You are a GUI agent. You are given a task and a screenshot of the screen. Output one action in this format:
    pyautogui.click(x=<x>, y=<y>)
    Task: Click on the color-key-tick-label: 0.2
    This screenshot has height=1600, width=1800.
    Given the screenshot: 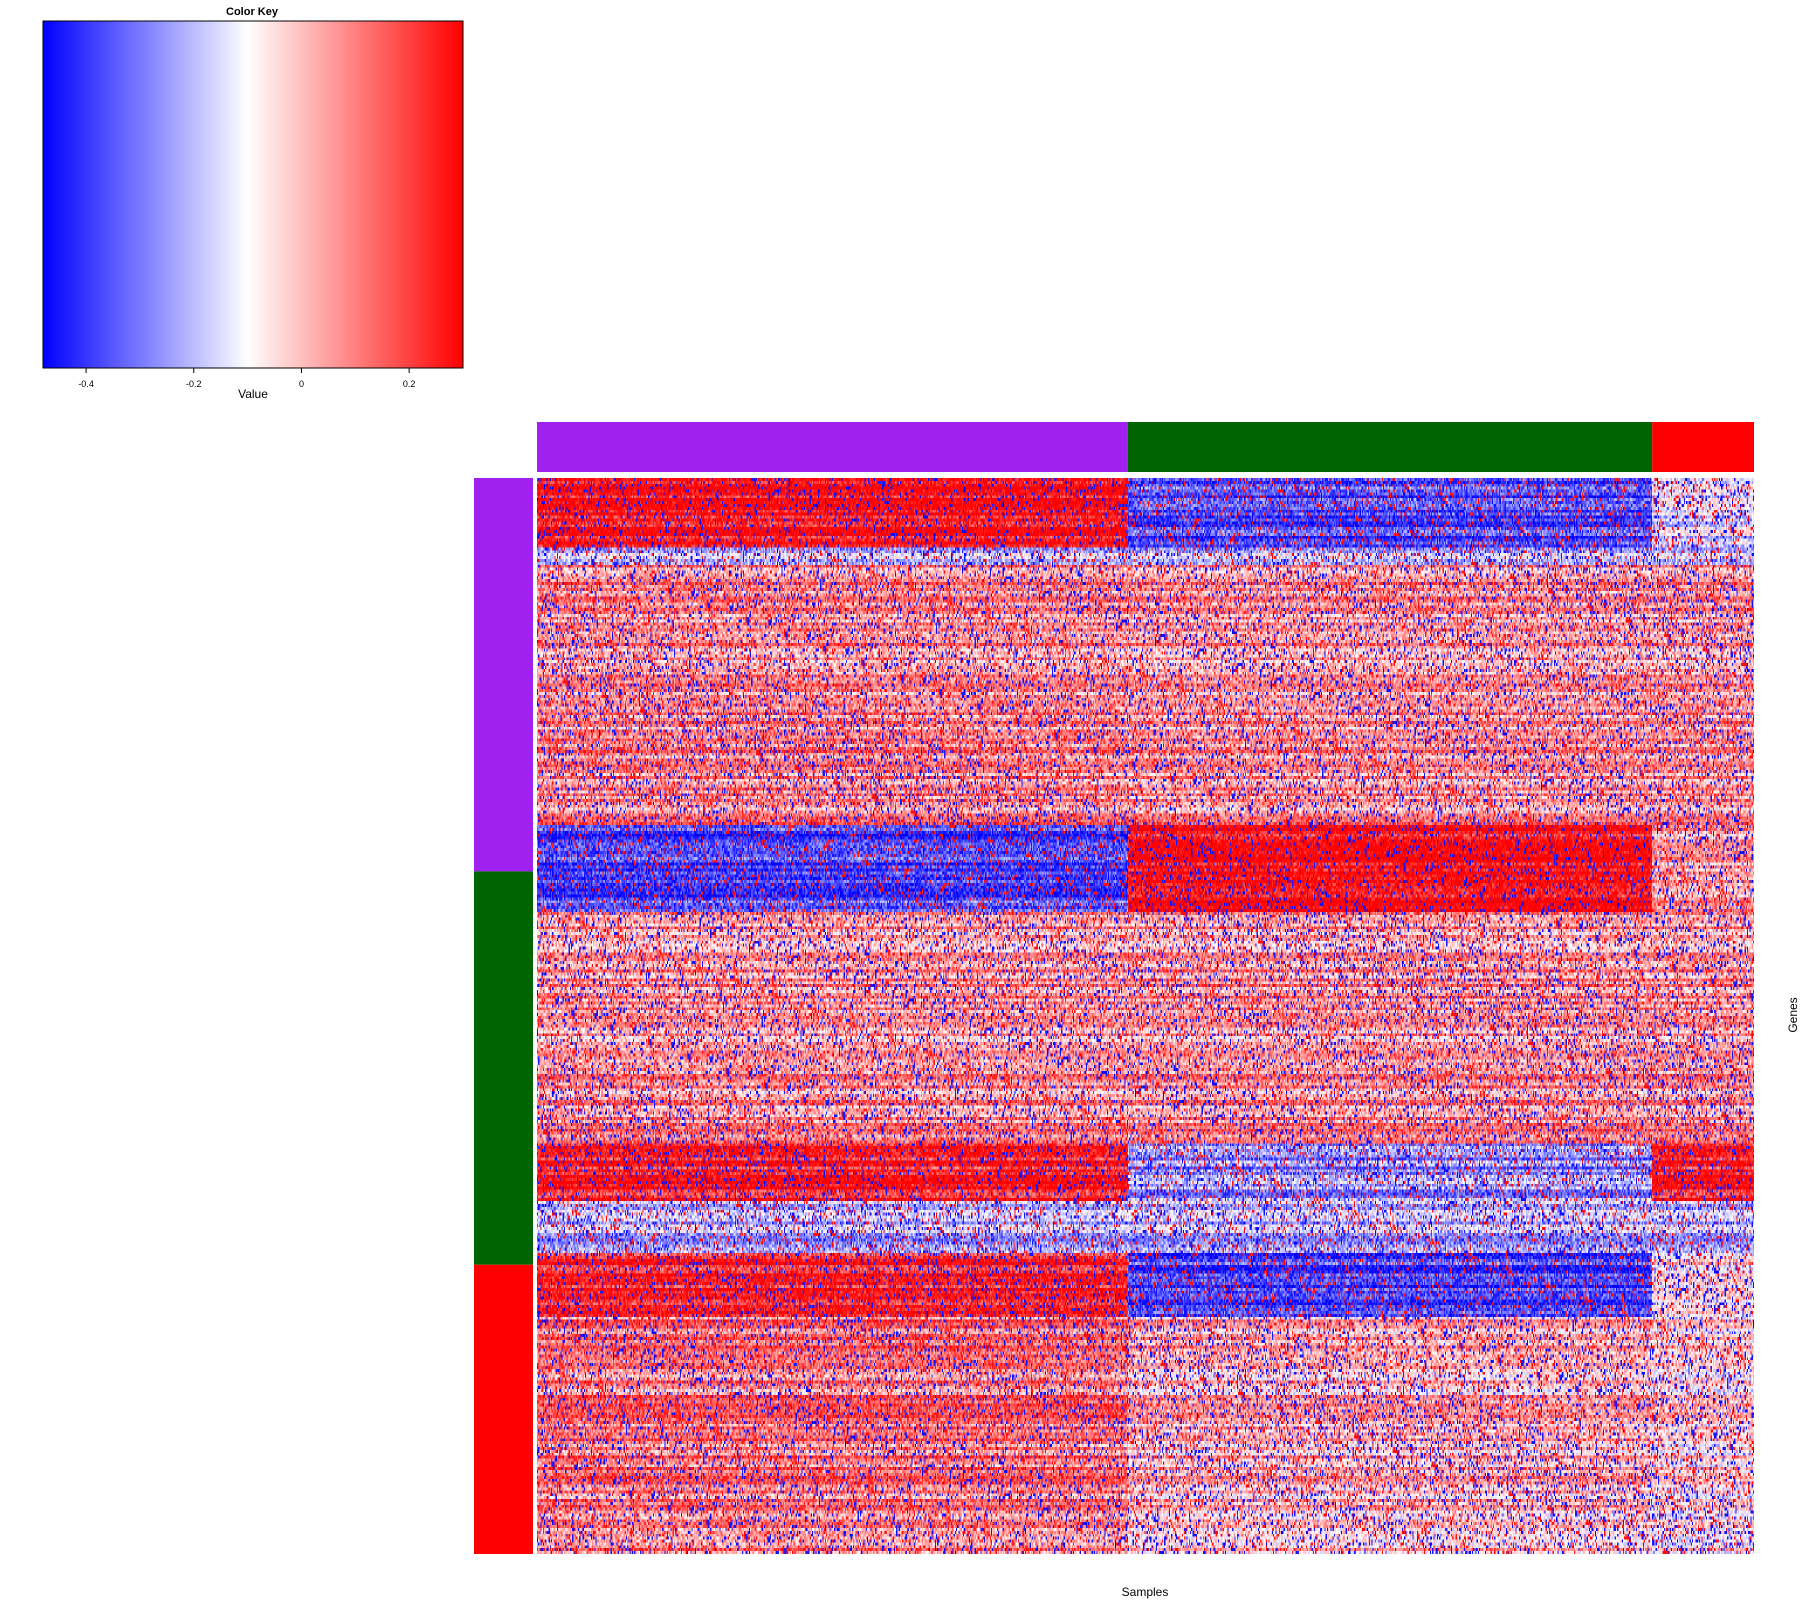 What is the action you would take?
    pyautogui.click(x=409, y=384)
    